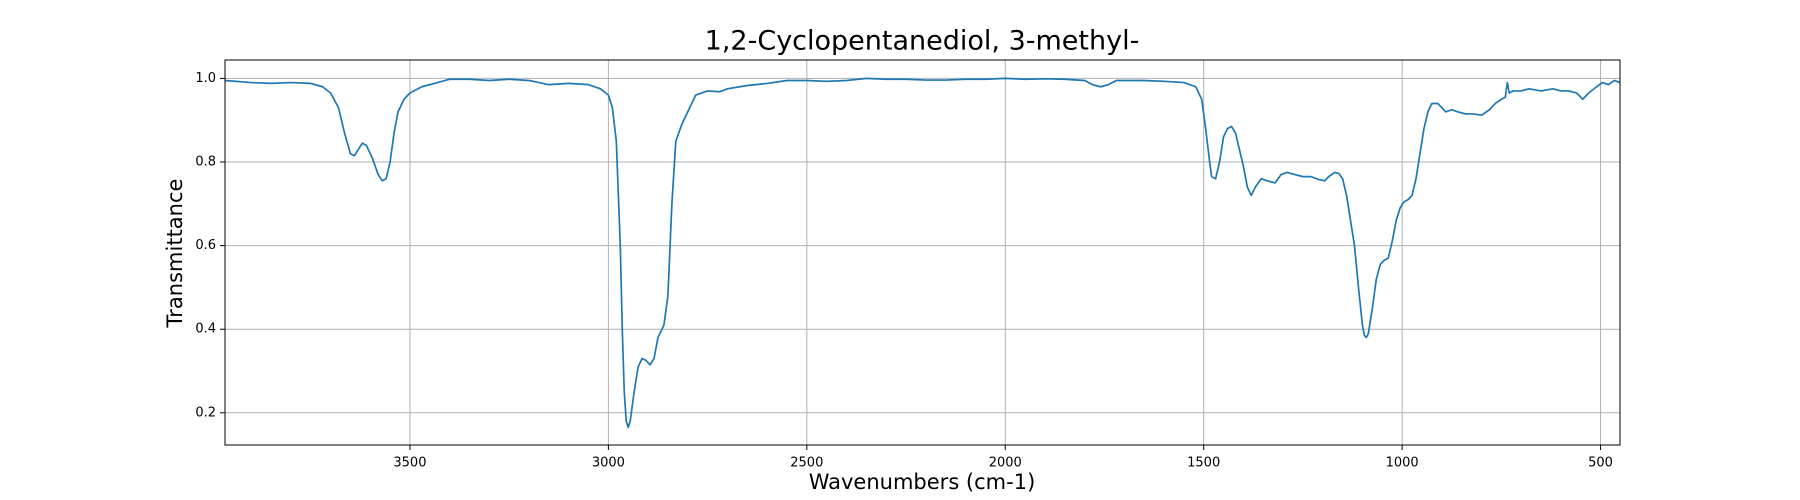 The height and width of the screenshot is (500, 1800). I want to click on chart-title: 1,2-Cyclopentanediol, 3-methyl-, so click(922, 41).